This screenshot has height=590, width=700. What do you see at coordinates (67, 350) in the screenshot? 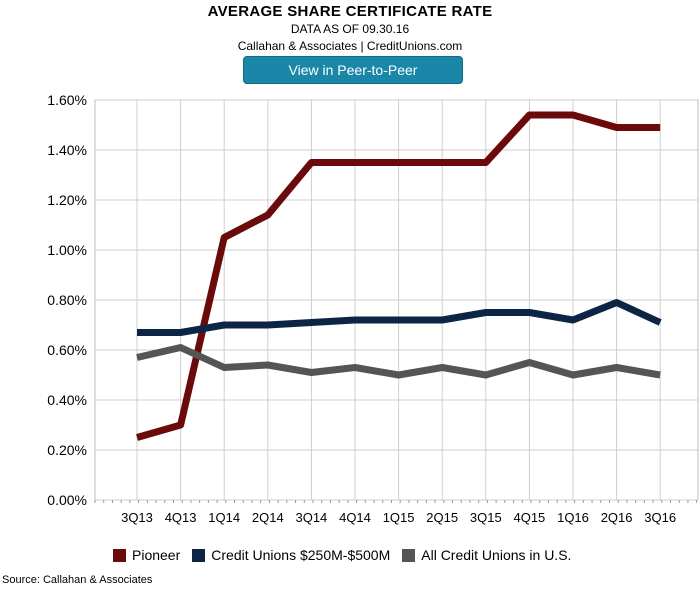
I see `y-tick-label: 0.60%` at bounding box center [67, 350].